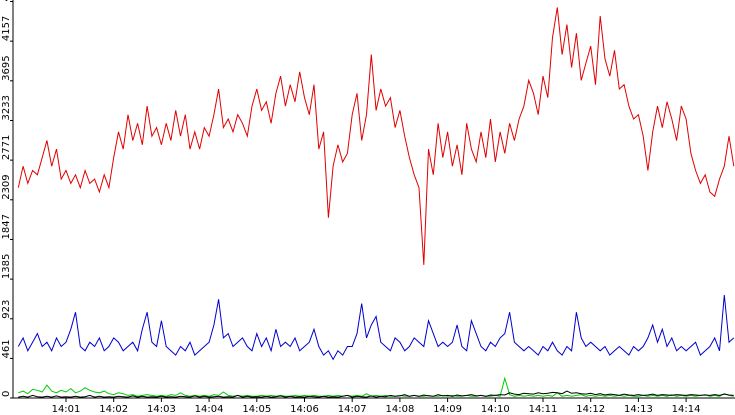 The image size is (735, 415). I want to click on y-tick-label: 1847, so click(6, 226).